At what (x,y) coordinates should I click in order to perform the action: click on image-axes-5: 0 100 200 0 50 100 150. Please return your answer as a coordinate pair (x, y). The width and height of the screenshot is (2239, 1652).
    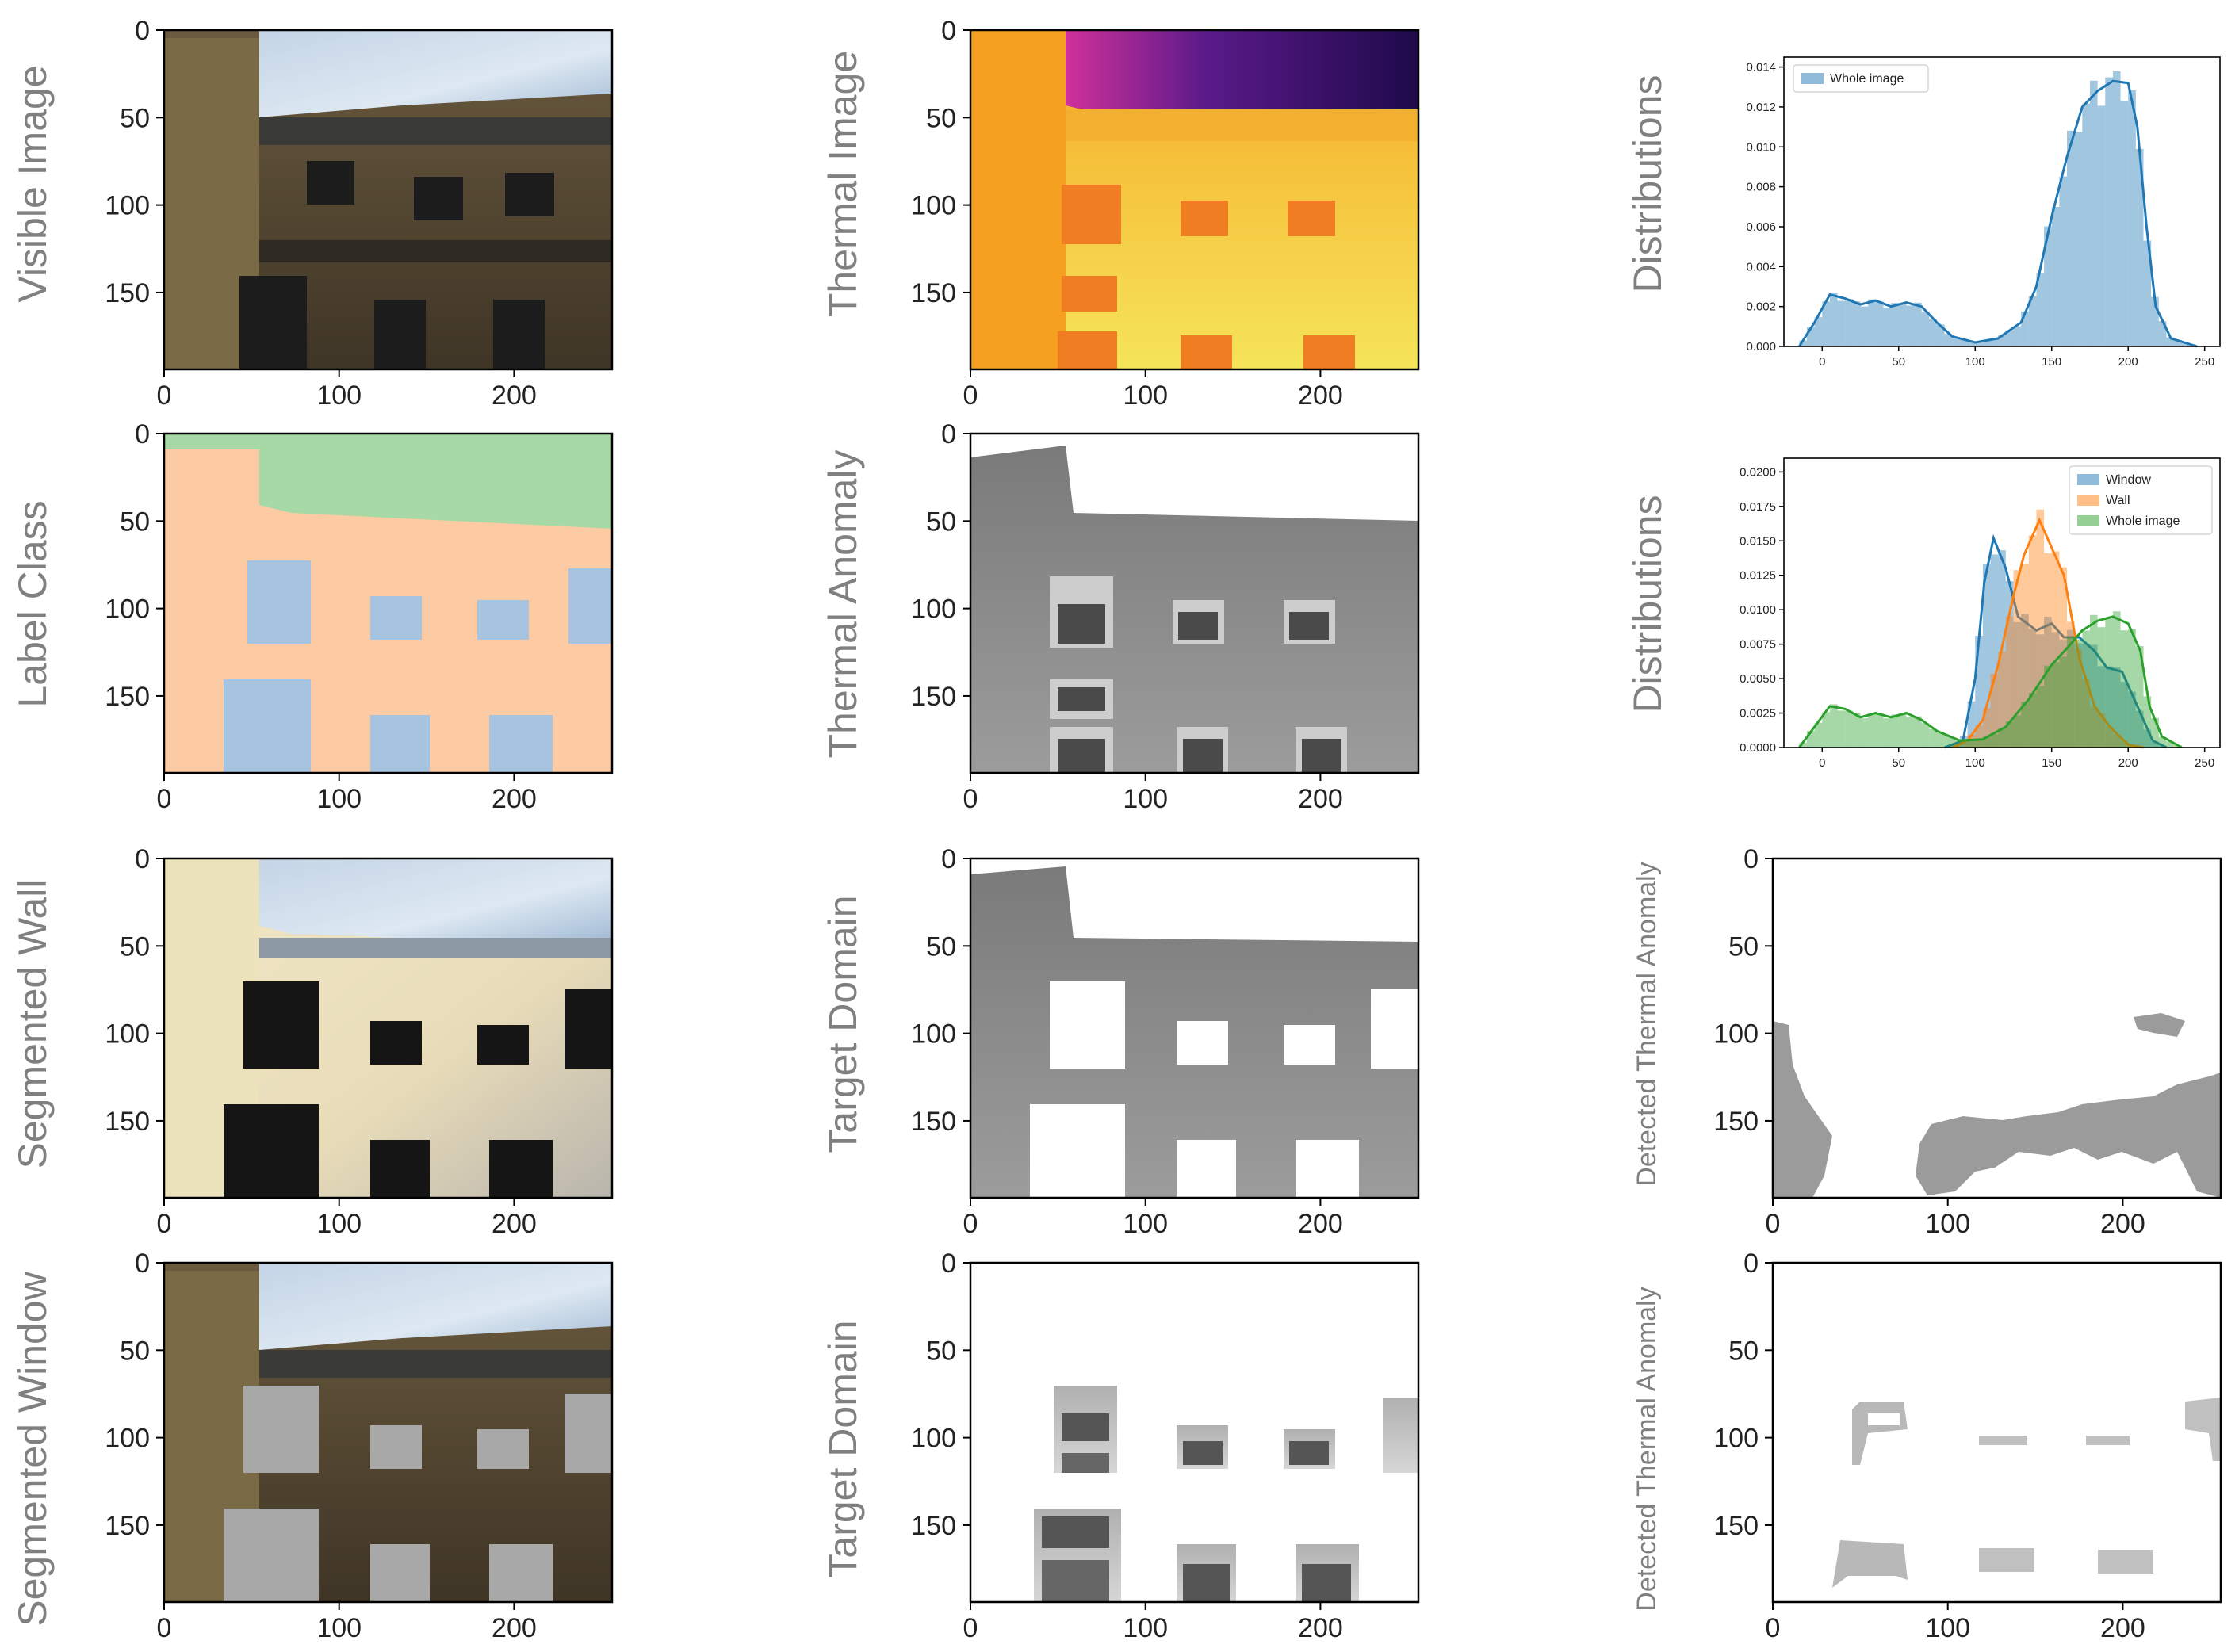
    Looking at the image, I should click on (1165, 1041).